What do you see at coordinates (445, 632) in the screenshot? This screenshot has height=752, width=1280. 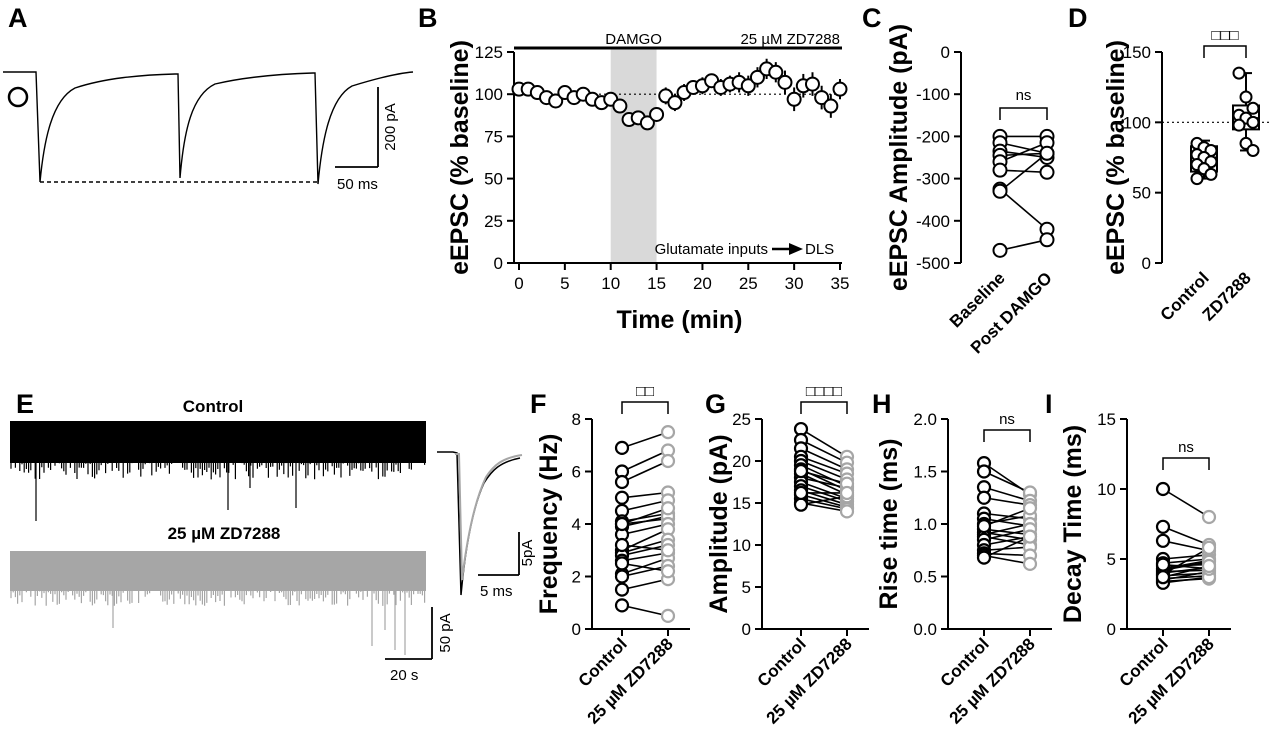 I see `scale-label-current: 50 pA` at bounding box center [445, 632].